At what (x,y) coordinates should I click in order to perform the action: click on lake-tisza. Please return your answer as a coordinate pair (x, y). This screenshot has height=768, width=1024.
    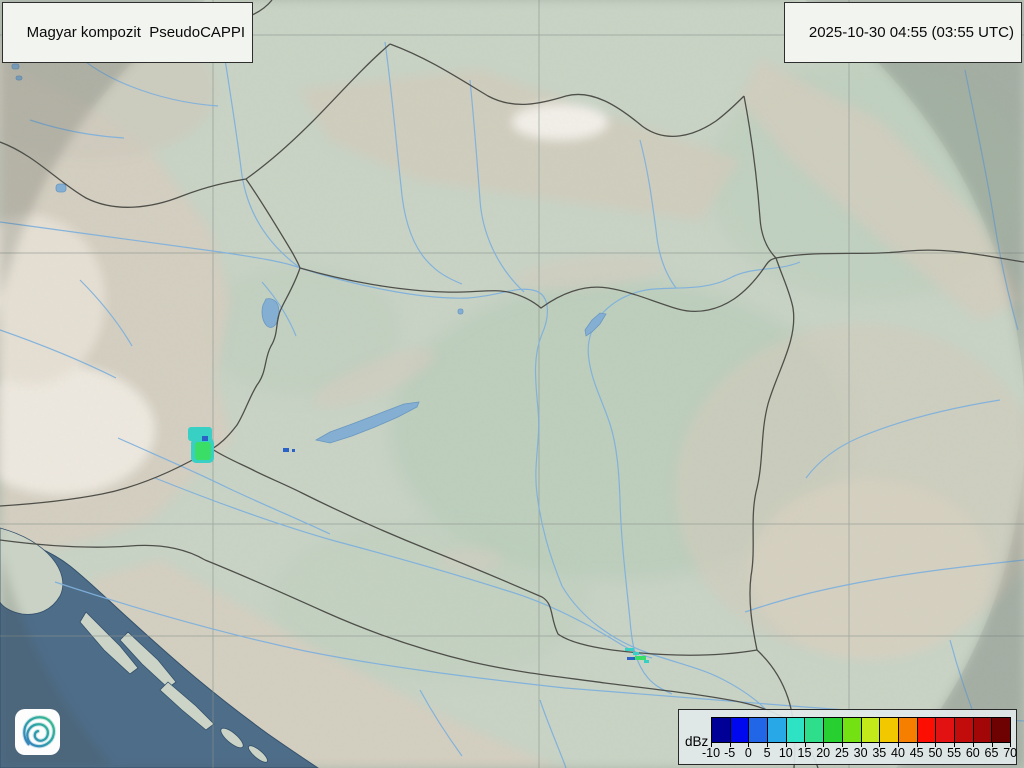
    Looking at the image, I should click on (595, 324).